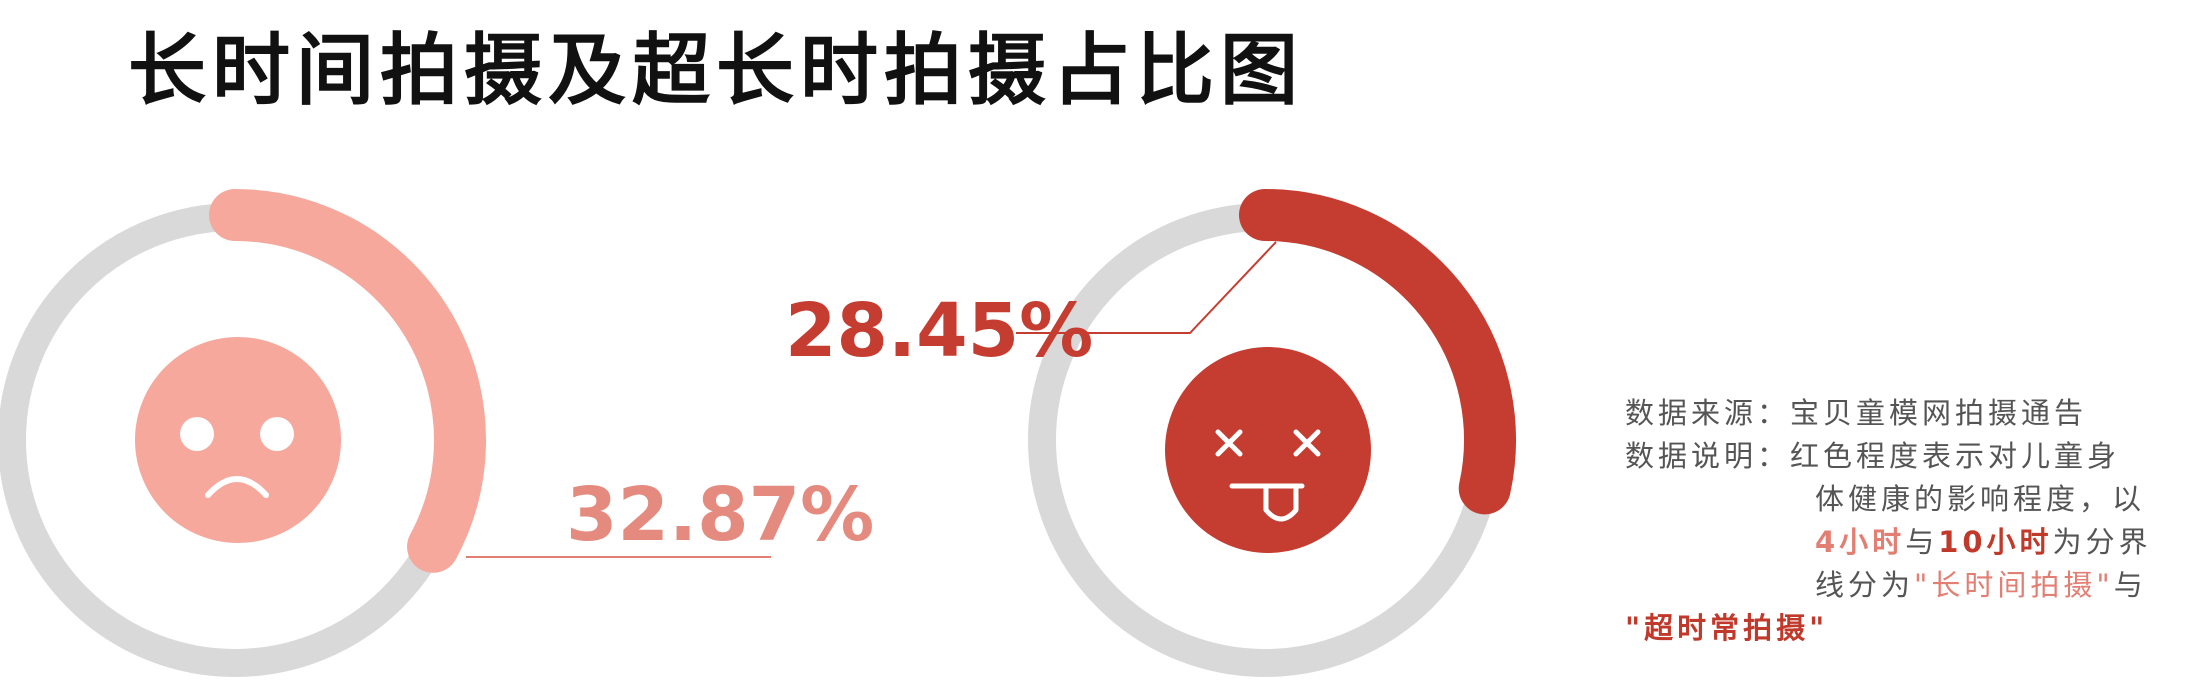 Image resolution: width=2196 pixels, height=680 pixels. What do you see at coordinates (1995, 542) in the screenshot?
I see `highlight-10h: 10小时` at bounding box center [1995, 542].